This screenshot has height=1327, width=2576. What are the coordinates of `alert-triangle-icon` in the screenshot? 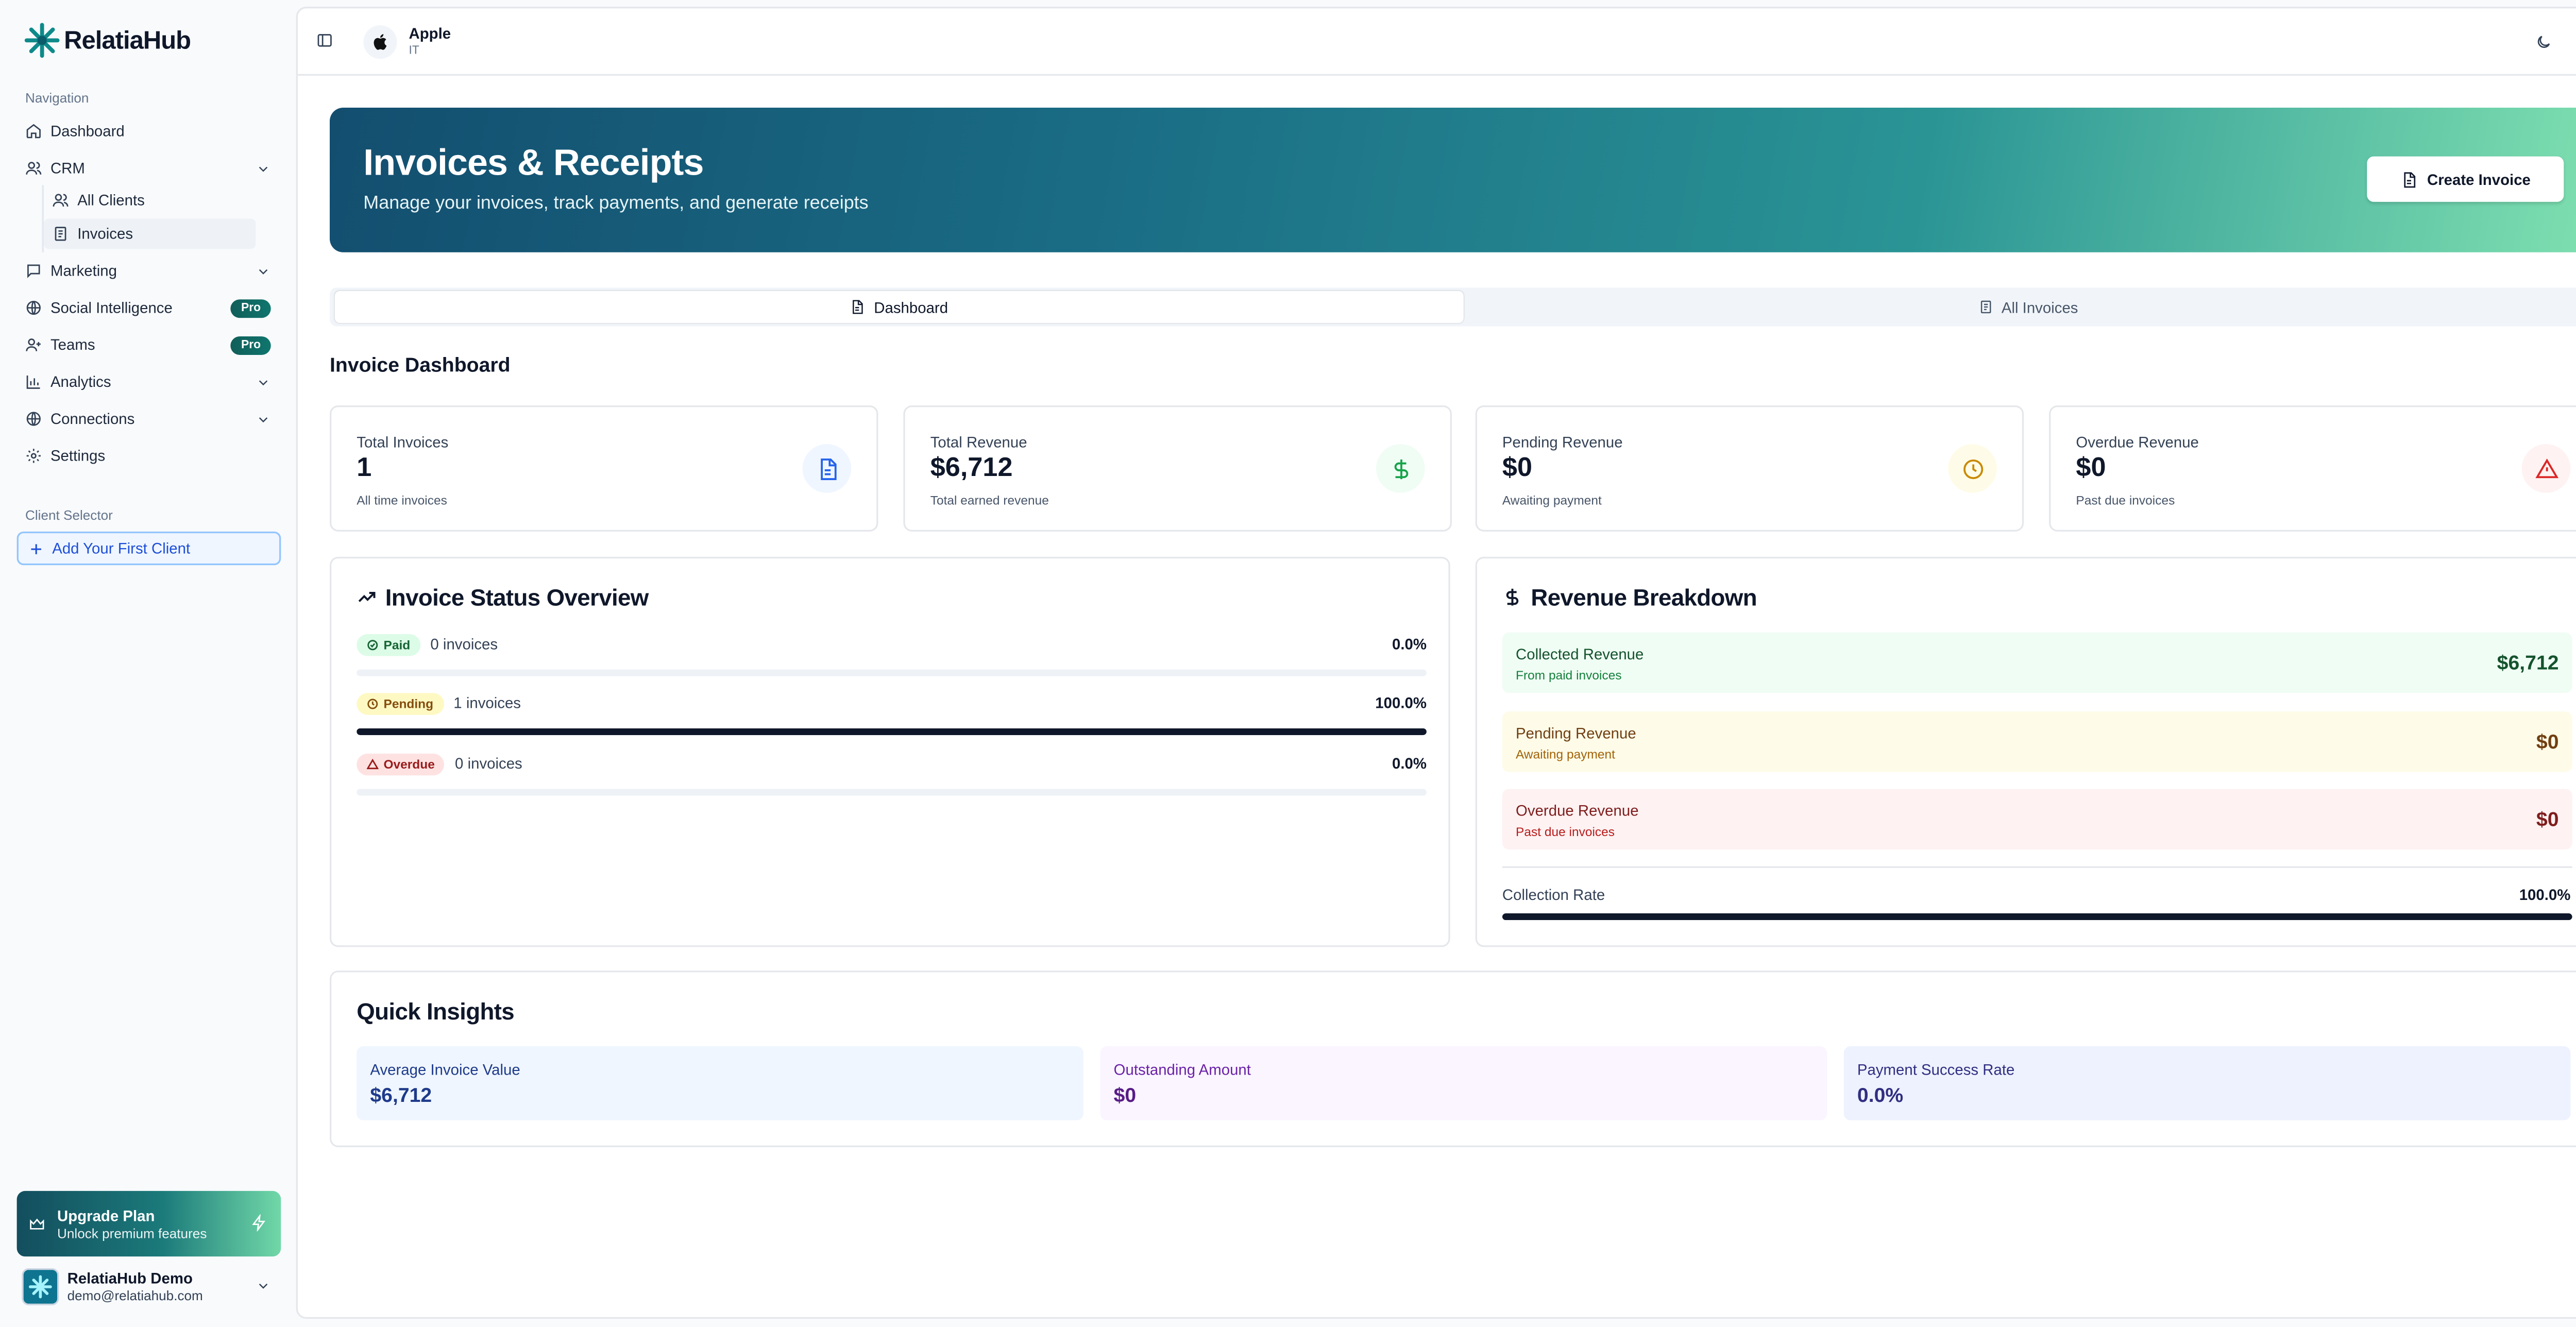 It's located at (2546, 467).